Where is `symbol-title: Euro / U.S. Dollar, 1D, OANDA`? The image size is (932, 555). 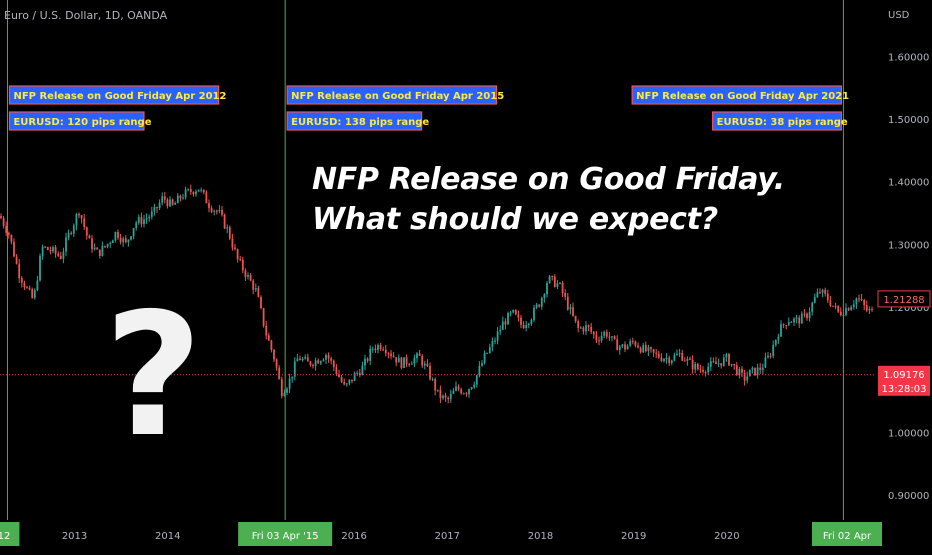 symbol-title: Euro / U.S. Dollar, 1D, OANDA is located at coordinates (86, 15).